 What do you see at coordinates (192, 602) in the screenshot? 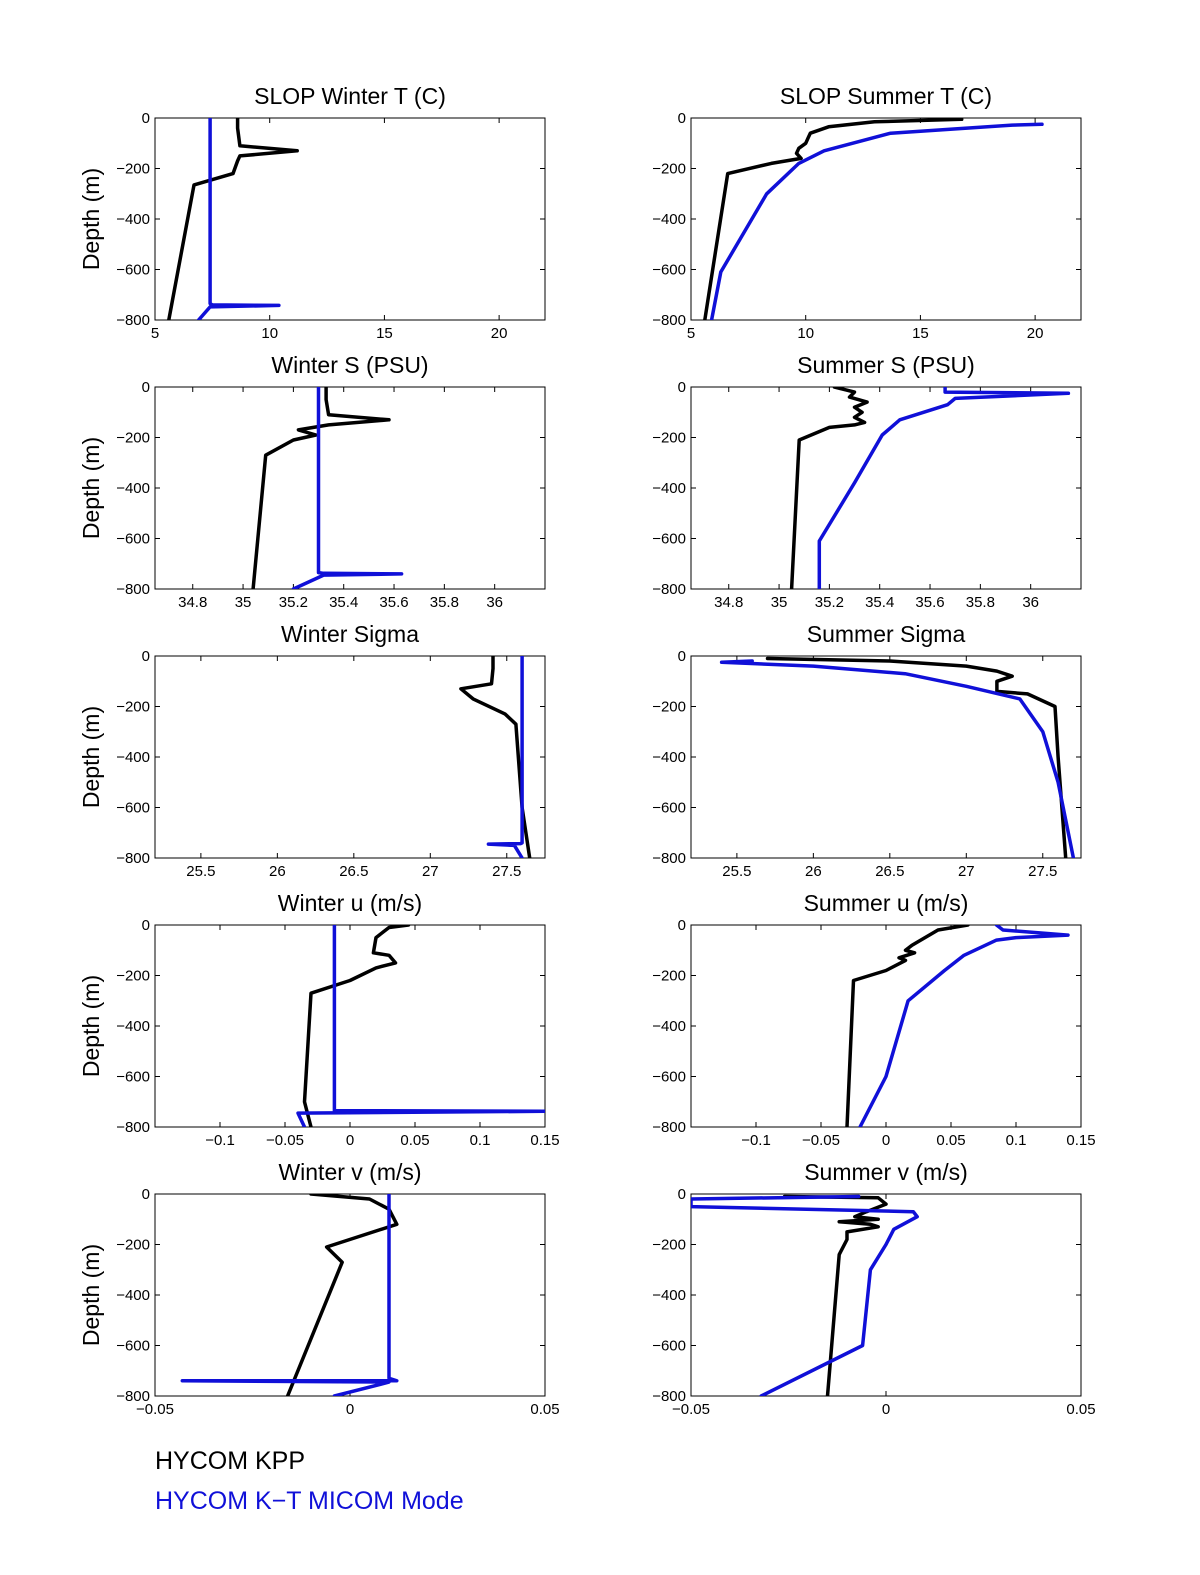
I see `x-tick-label: 34.8` at bounding box center [192, 602].